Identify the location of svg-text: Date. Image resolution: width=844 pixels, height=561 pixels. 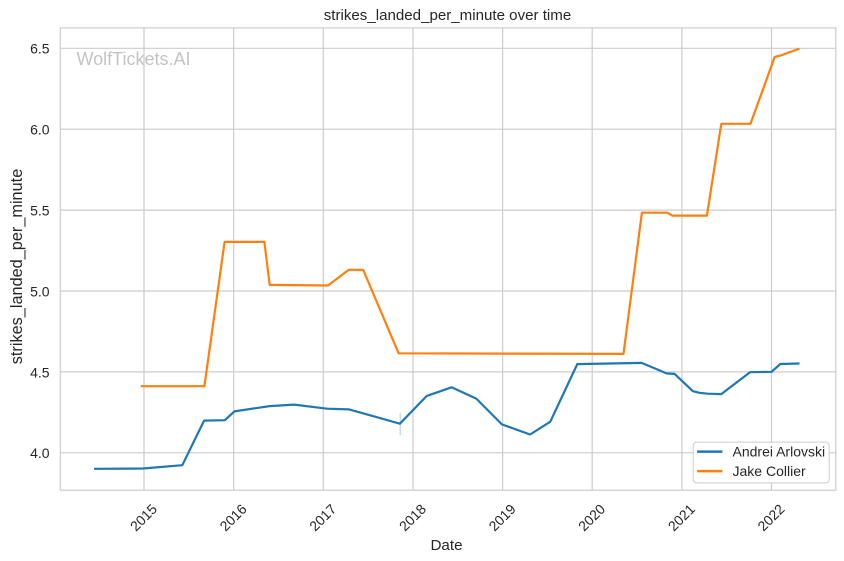
(446, 545).